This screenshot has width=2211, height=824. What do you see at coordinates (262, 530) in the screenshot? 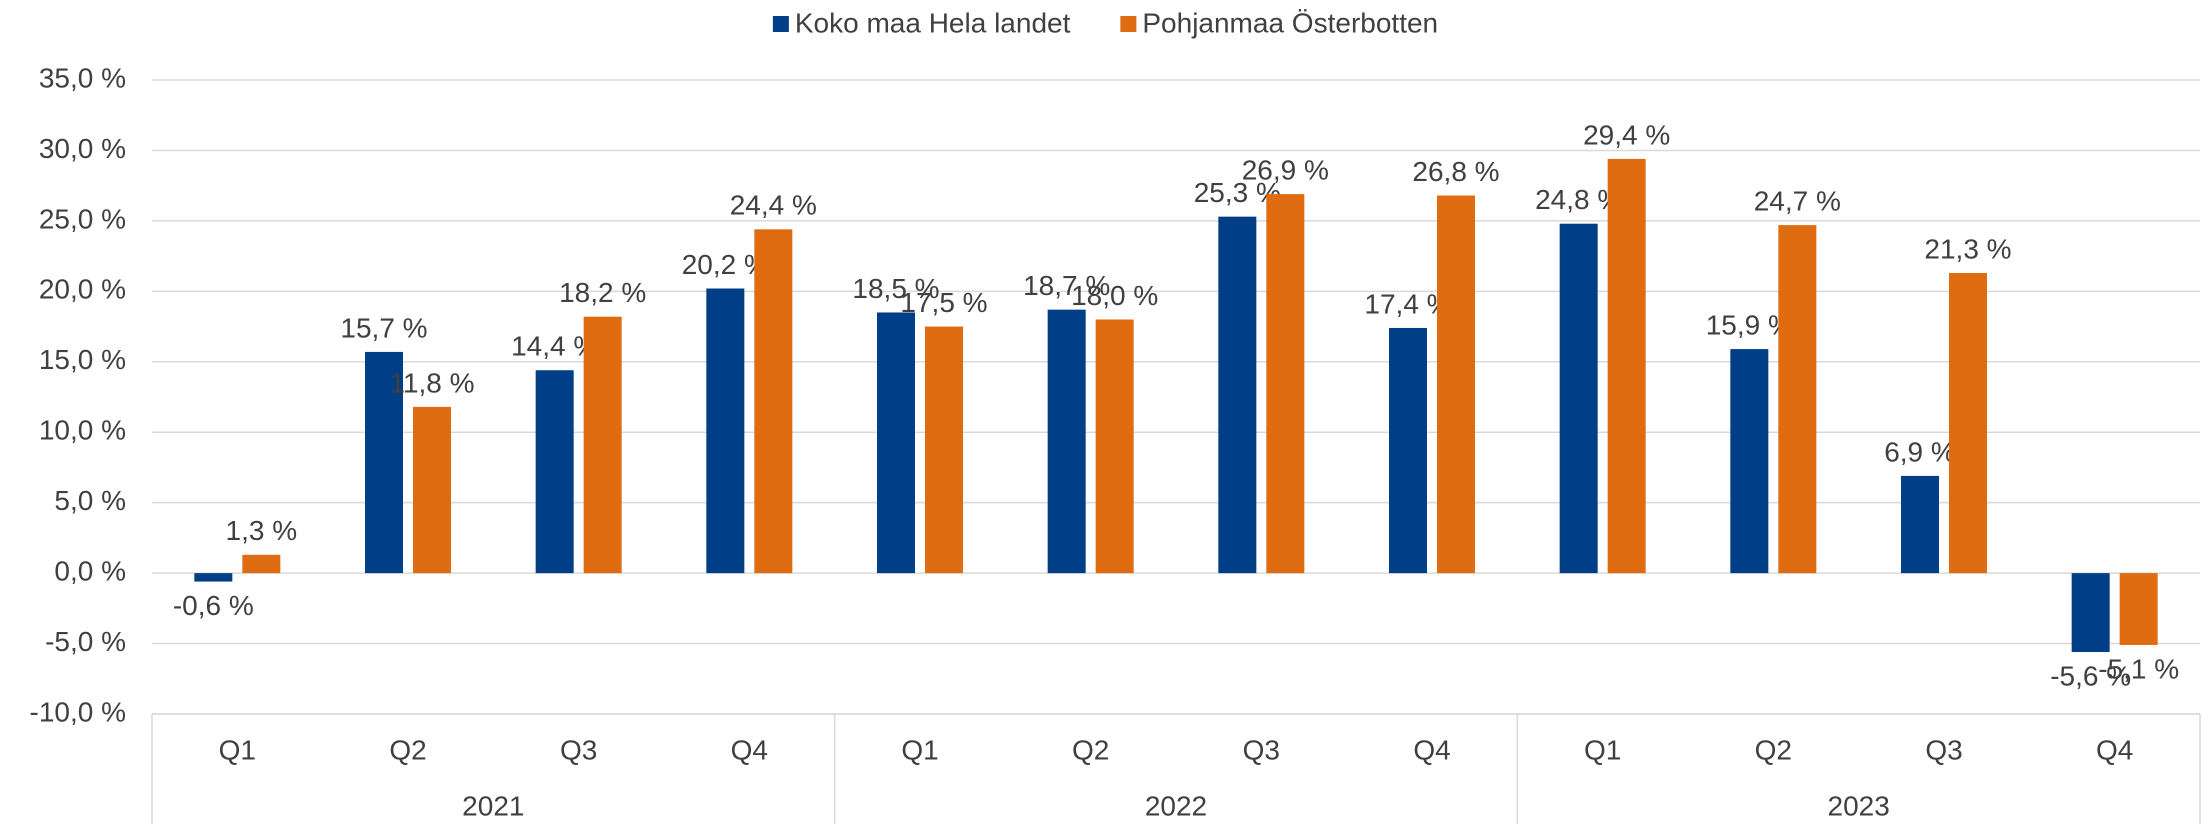
I see `data-label: 1,3 %` at bounding box center [262, 530].